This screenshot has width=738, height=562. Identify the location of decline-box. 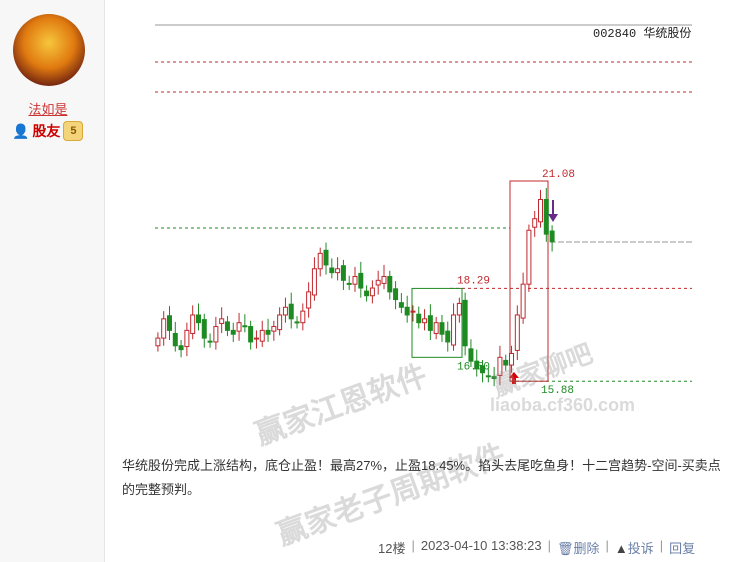
(437, 322).